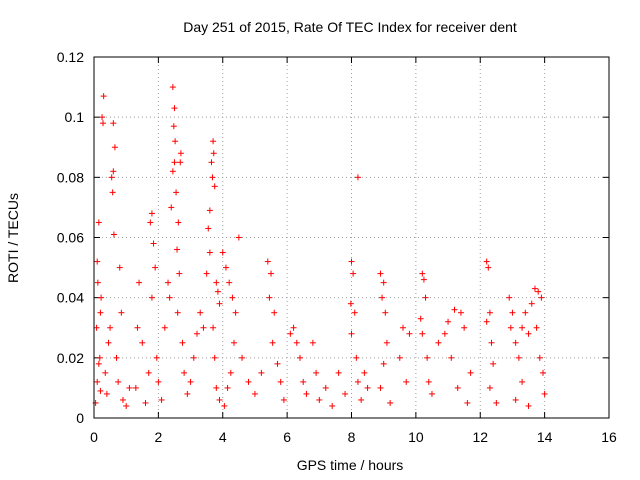 This screenshot has height=480, width=640. Describe the element at coordinates (416, 437) in the screenshot. I see `x-tick-label: 10` at that location.